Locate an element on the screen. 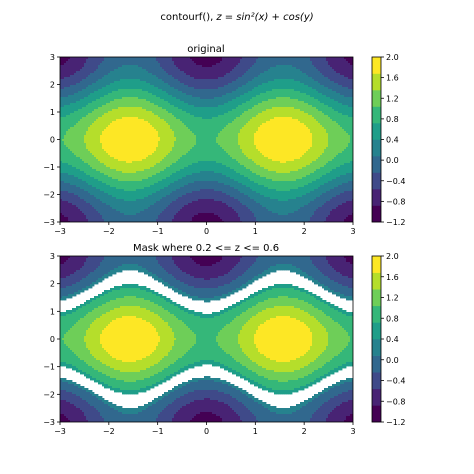  colorbar-masked: 2.0 1.6 1.2 0.8 0.4 0.0 −0.4 −0.8 −1.2 is located at coordinates (388, 339).